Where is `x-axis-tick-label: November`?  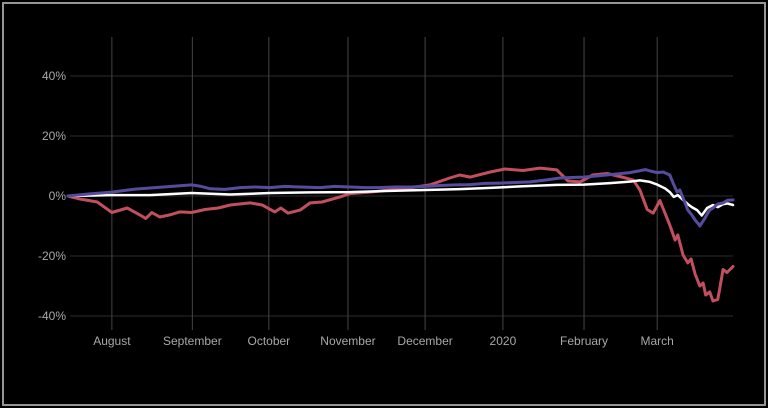 x-axis-tick-label: November is located at coordinates (347, 341).